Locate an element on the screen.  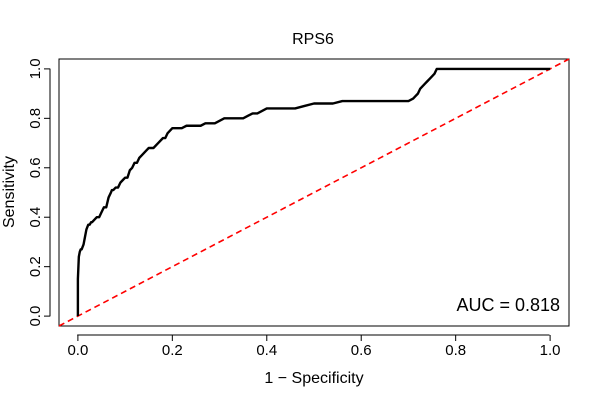
x-tick-label: 0.2 is located at coordinates (172, 350).